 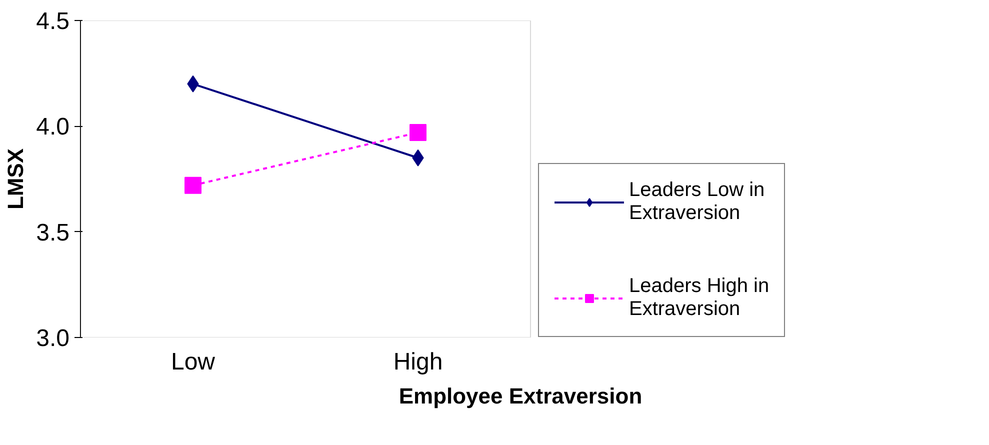 I want to click on y-tick-label: 3.0, so click(x=53, y=338).